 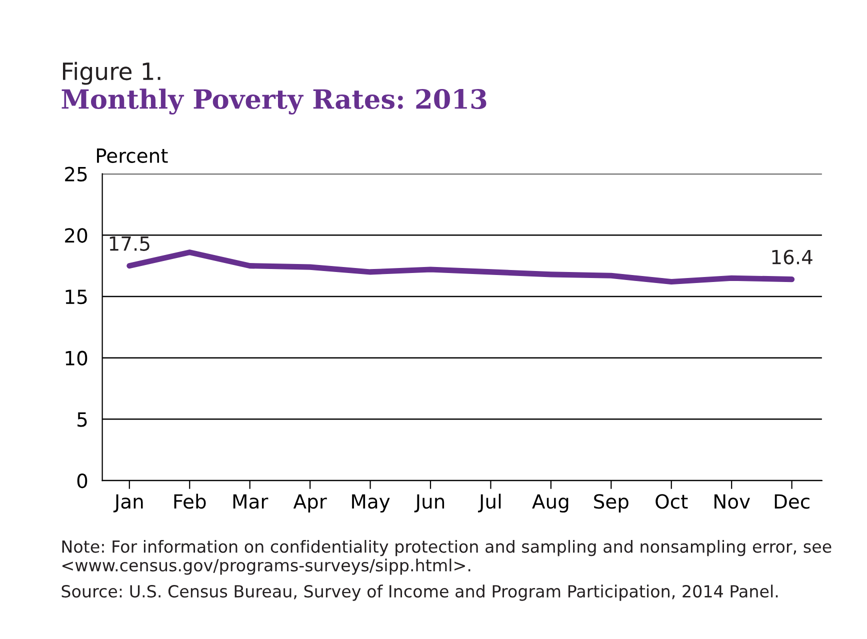 What do you see at coordinates (792, 257) in the screenshot?
I see `data-label: 16.4` at bounding box center [792, 257].